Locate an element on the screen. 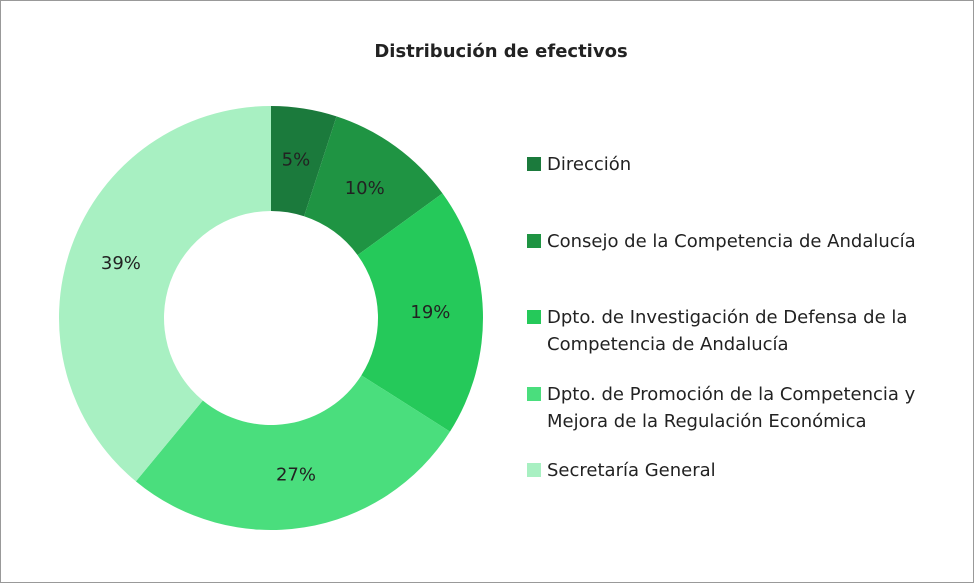 This screenshot has height=583, width=974. data-label: 39% is located at coordinates (121, 263).